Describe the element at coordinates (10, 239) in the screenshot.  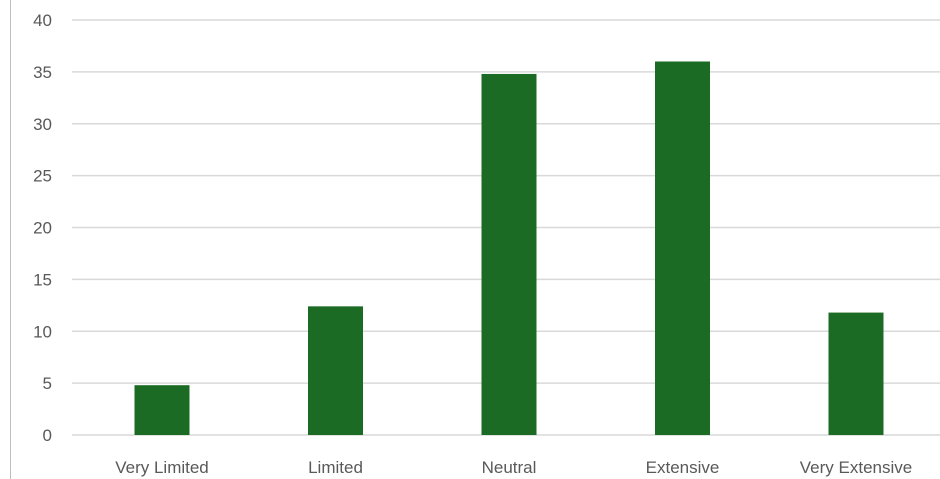
I see `chart-left-border` at that location.